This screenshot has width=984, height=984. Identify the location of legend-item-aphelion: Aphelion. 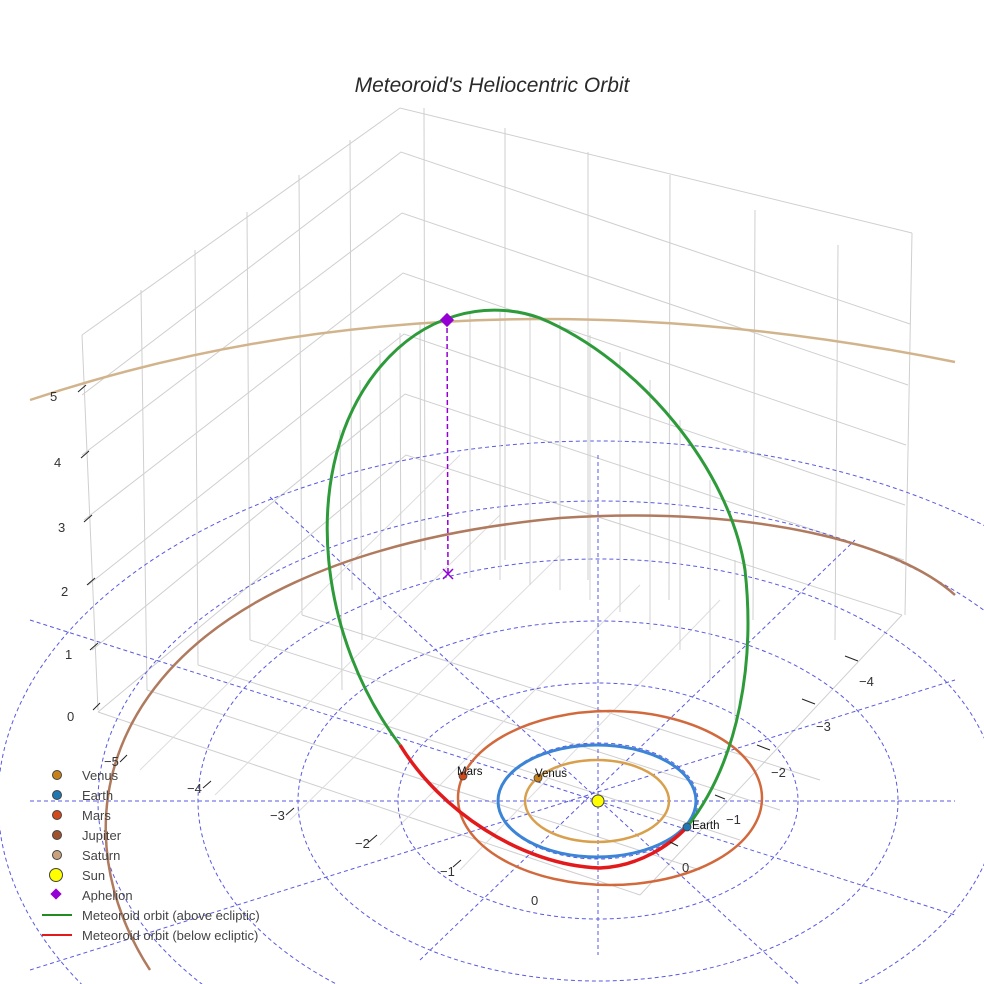
(150, 895).